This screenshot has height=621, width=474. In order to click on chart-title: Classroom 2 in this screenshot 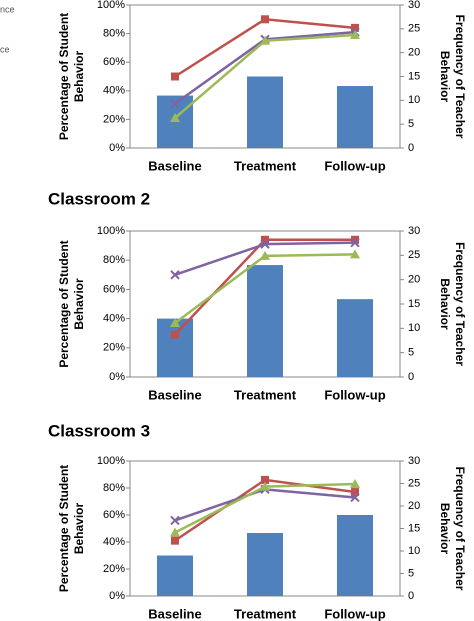, I will do `click(99, 198)`.